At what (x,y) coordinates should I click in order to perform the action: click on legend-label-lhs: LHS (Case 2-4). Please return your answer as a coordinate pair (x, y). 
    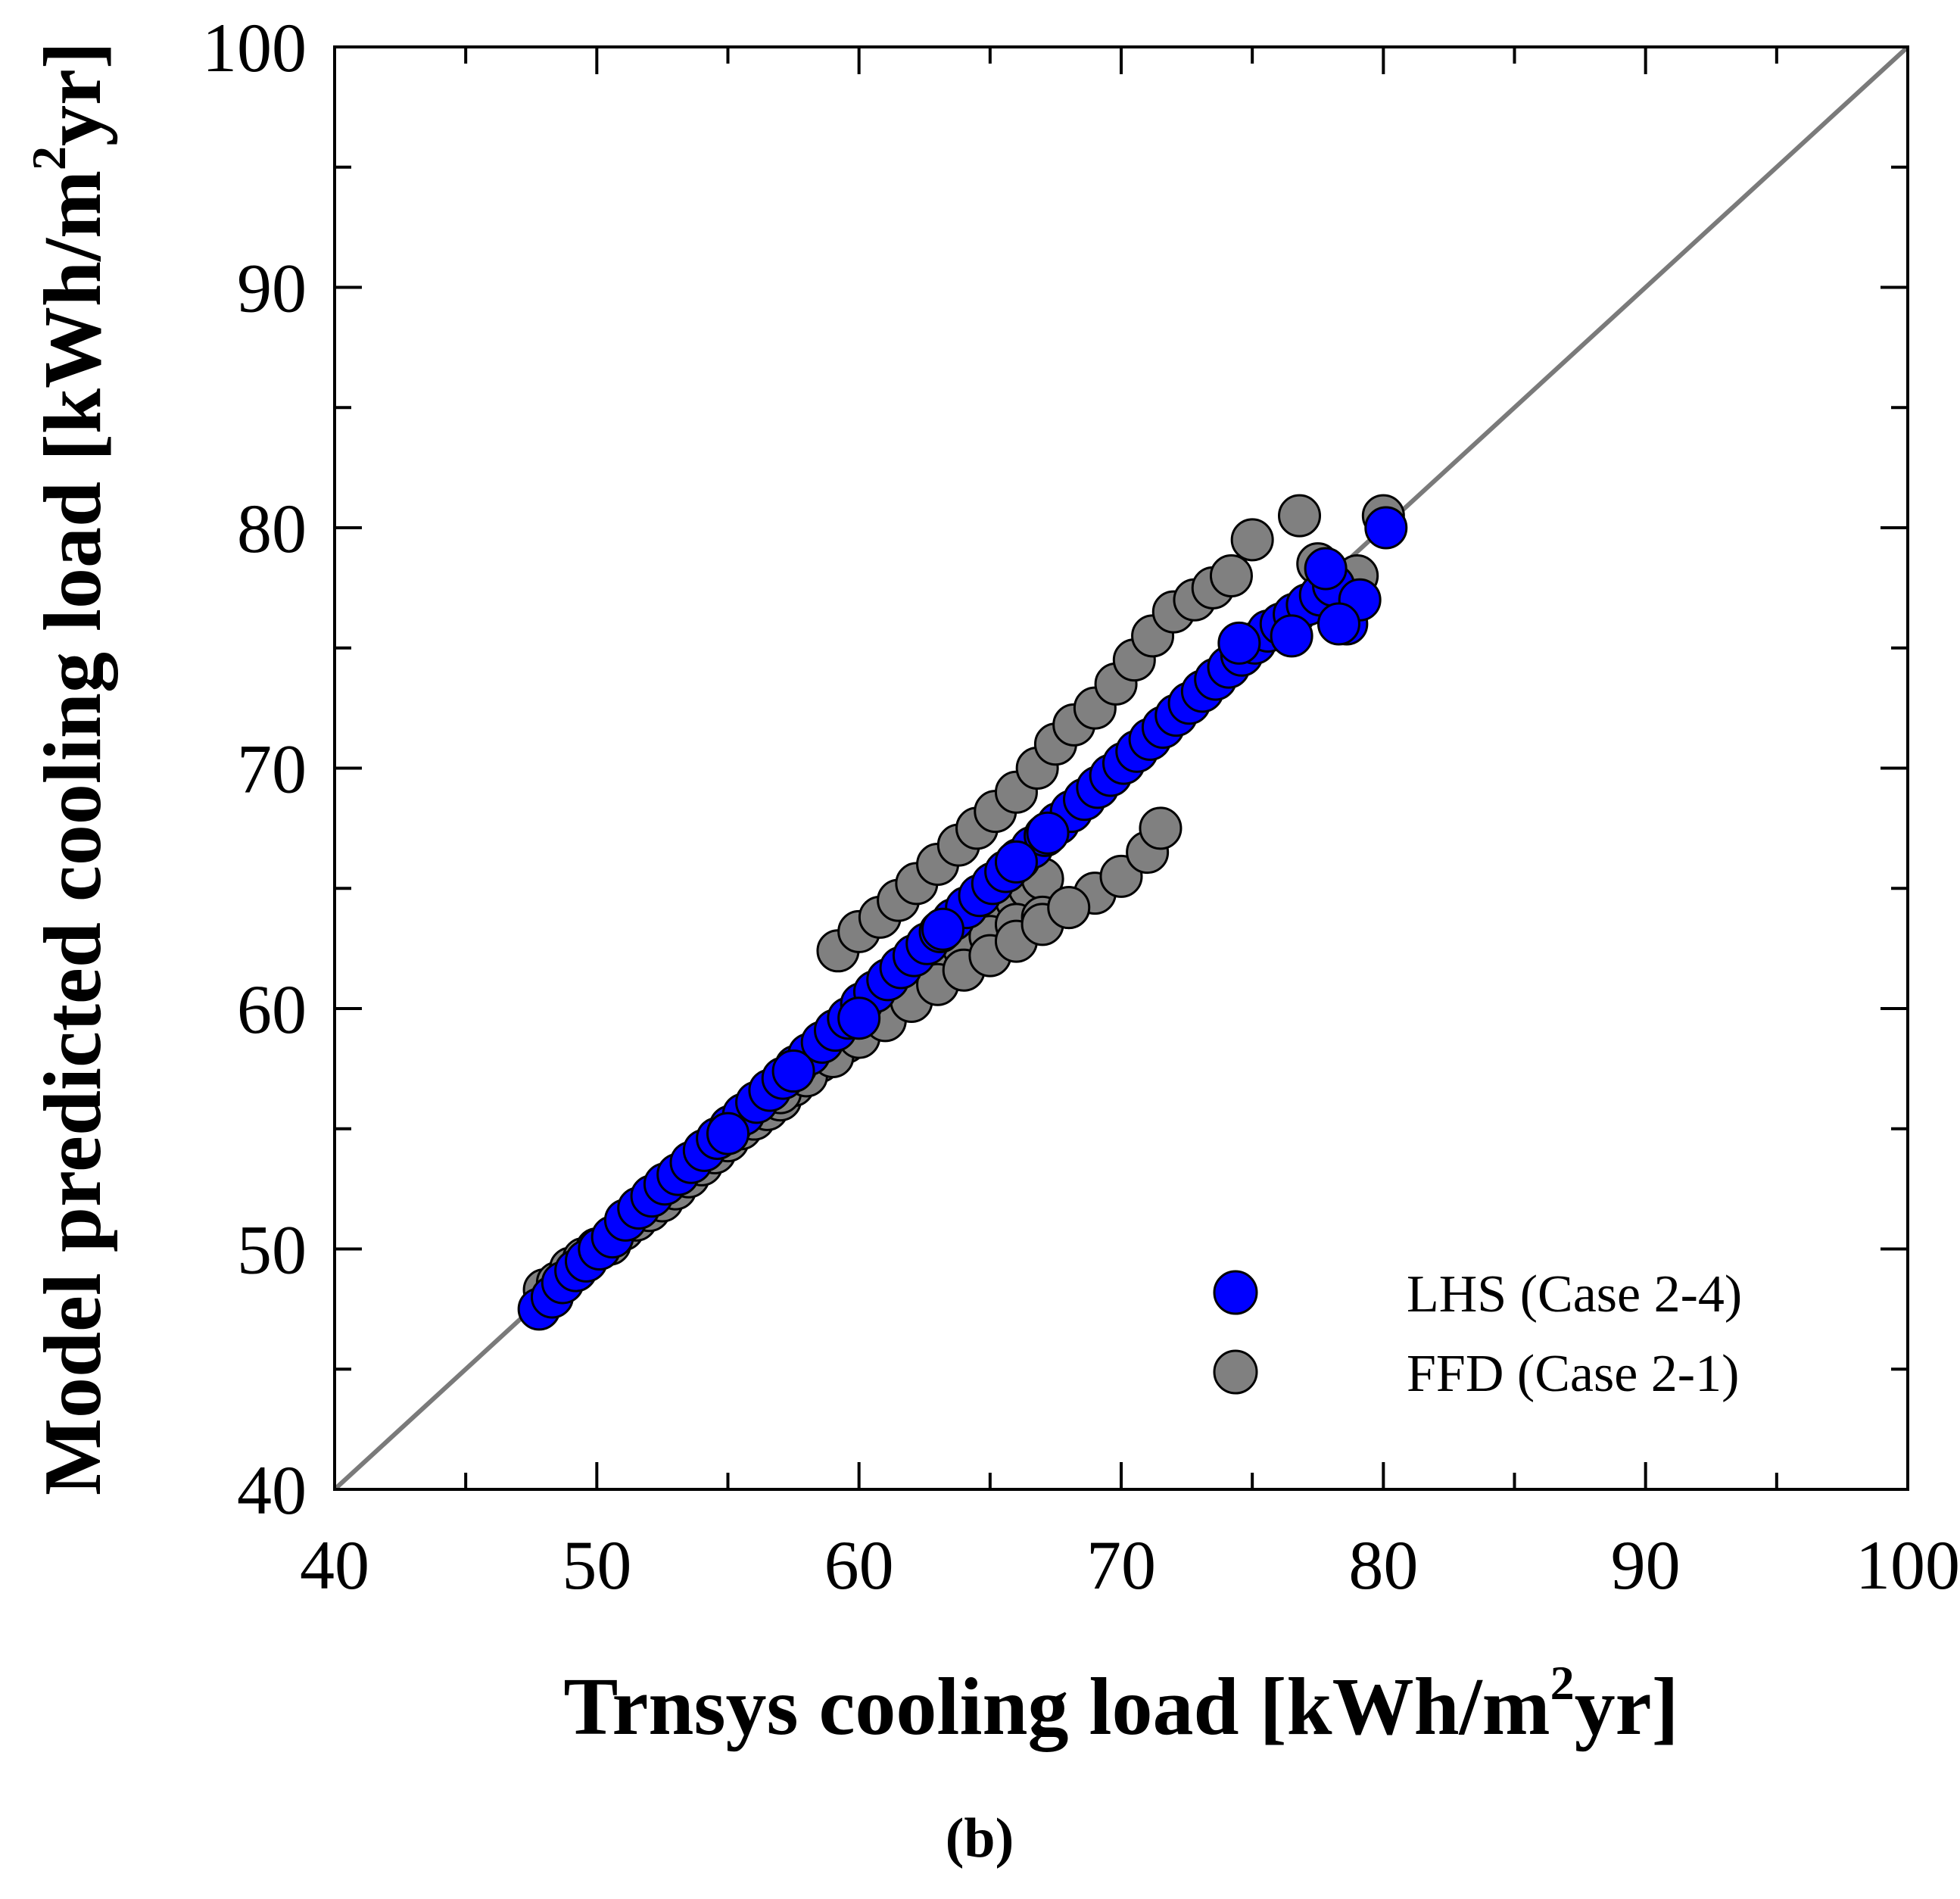
    Looking at the image, I should click on (1574, 1294).